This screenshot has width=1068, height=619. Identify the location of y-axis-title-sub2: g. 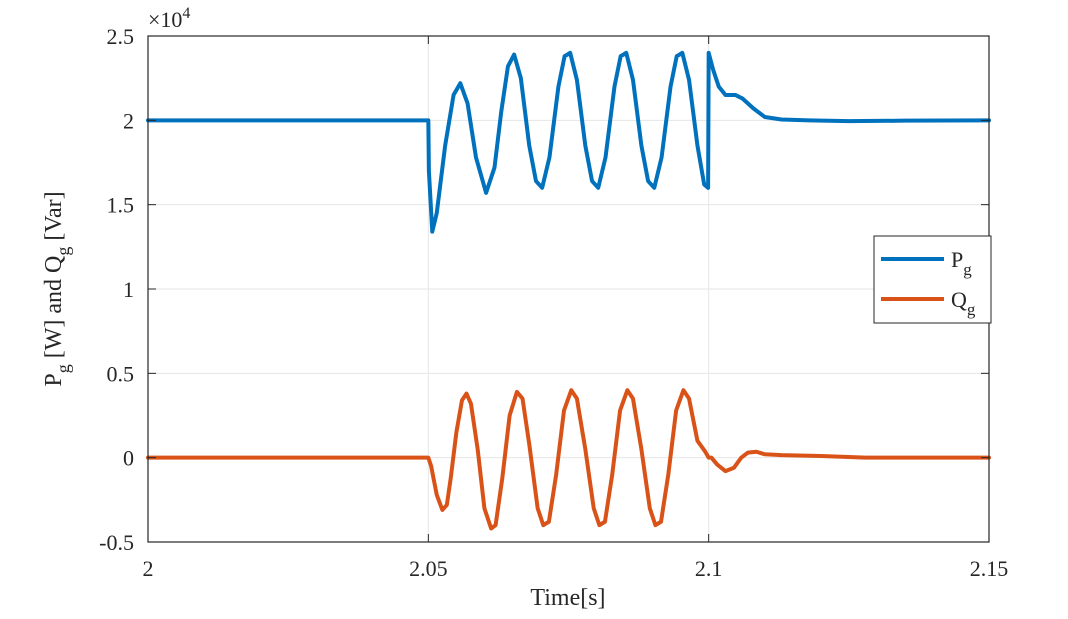
(63, 251).